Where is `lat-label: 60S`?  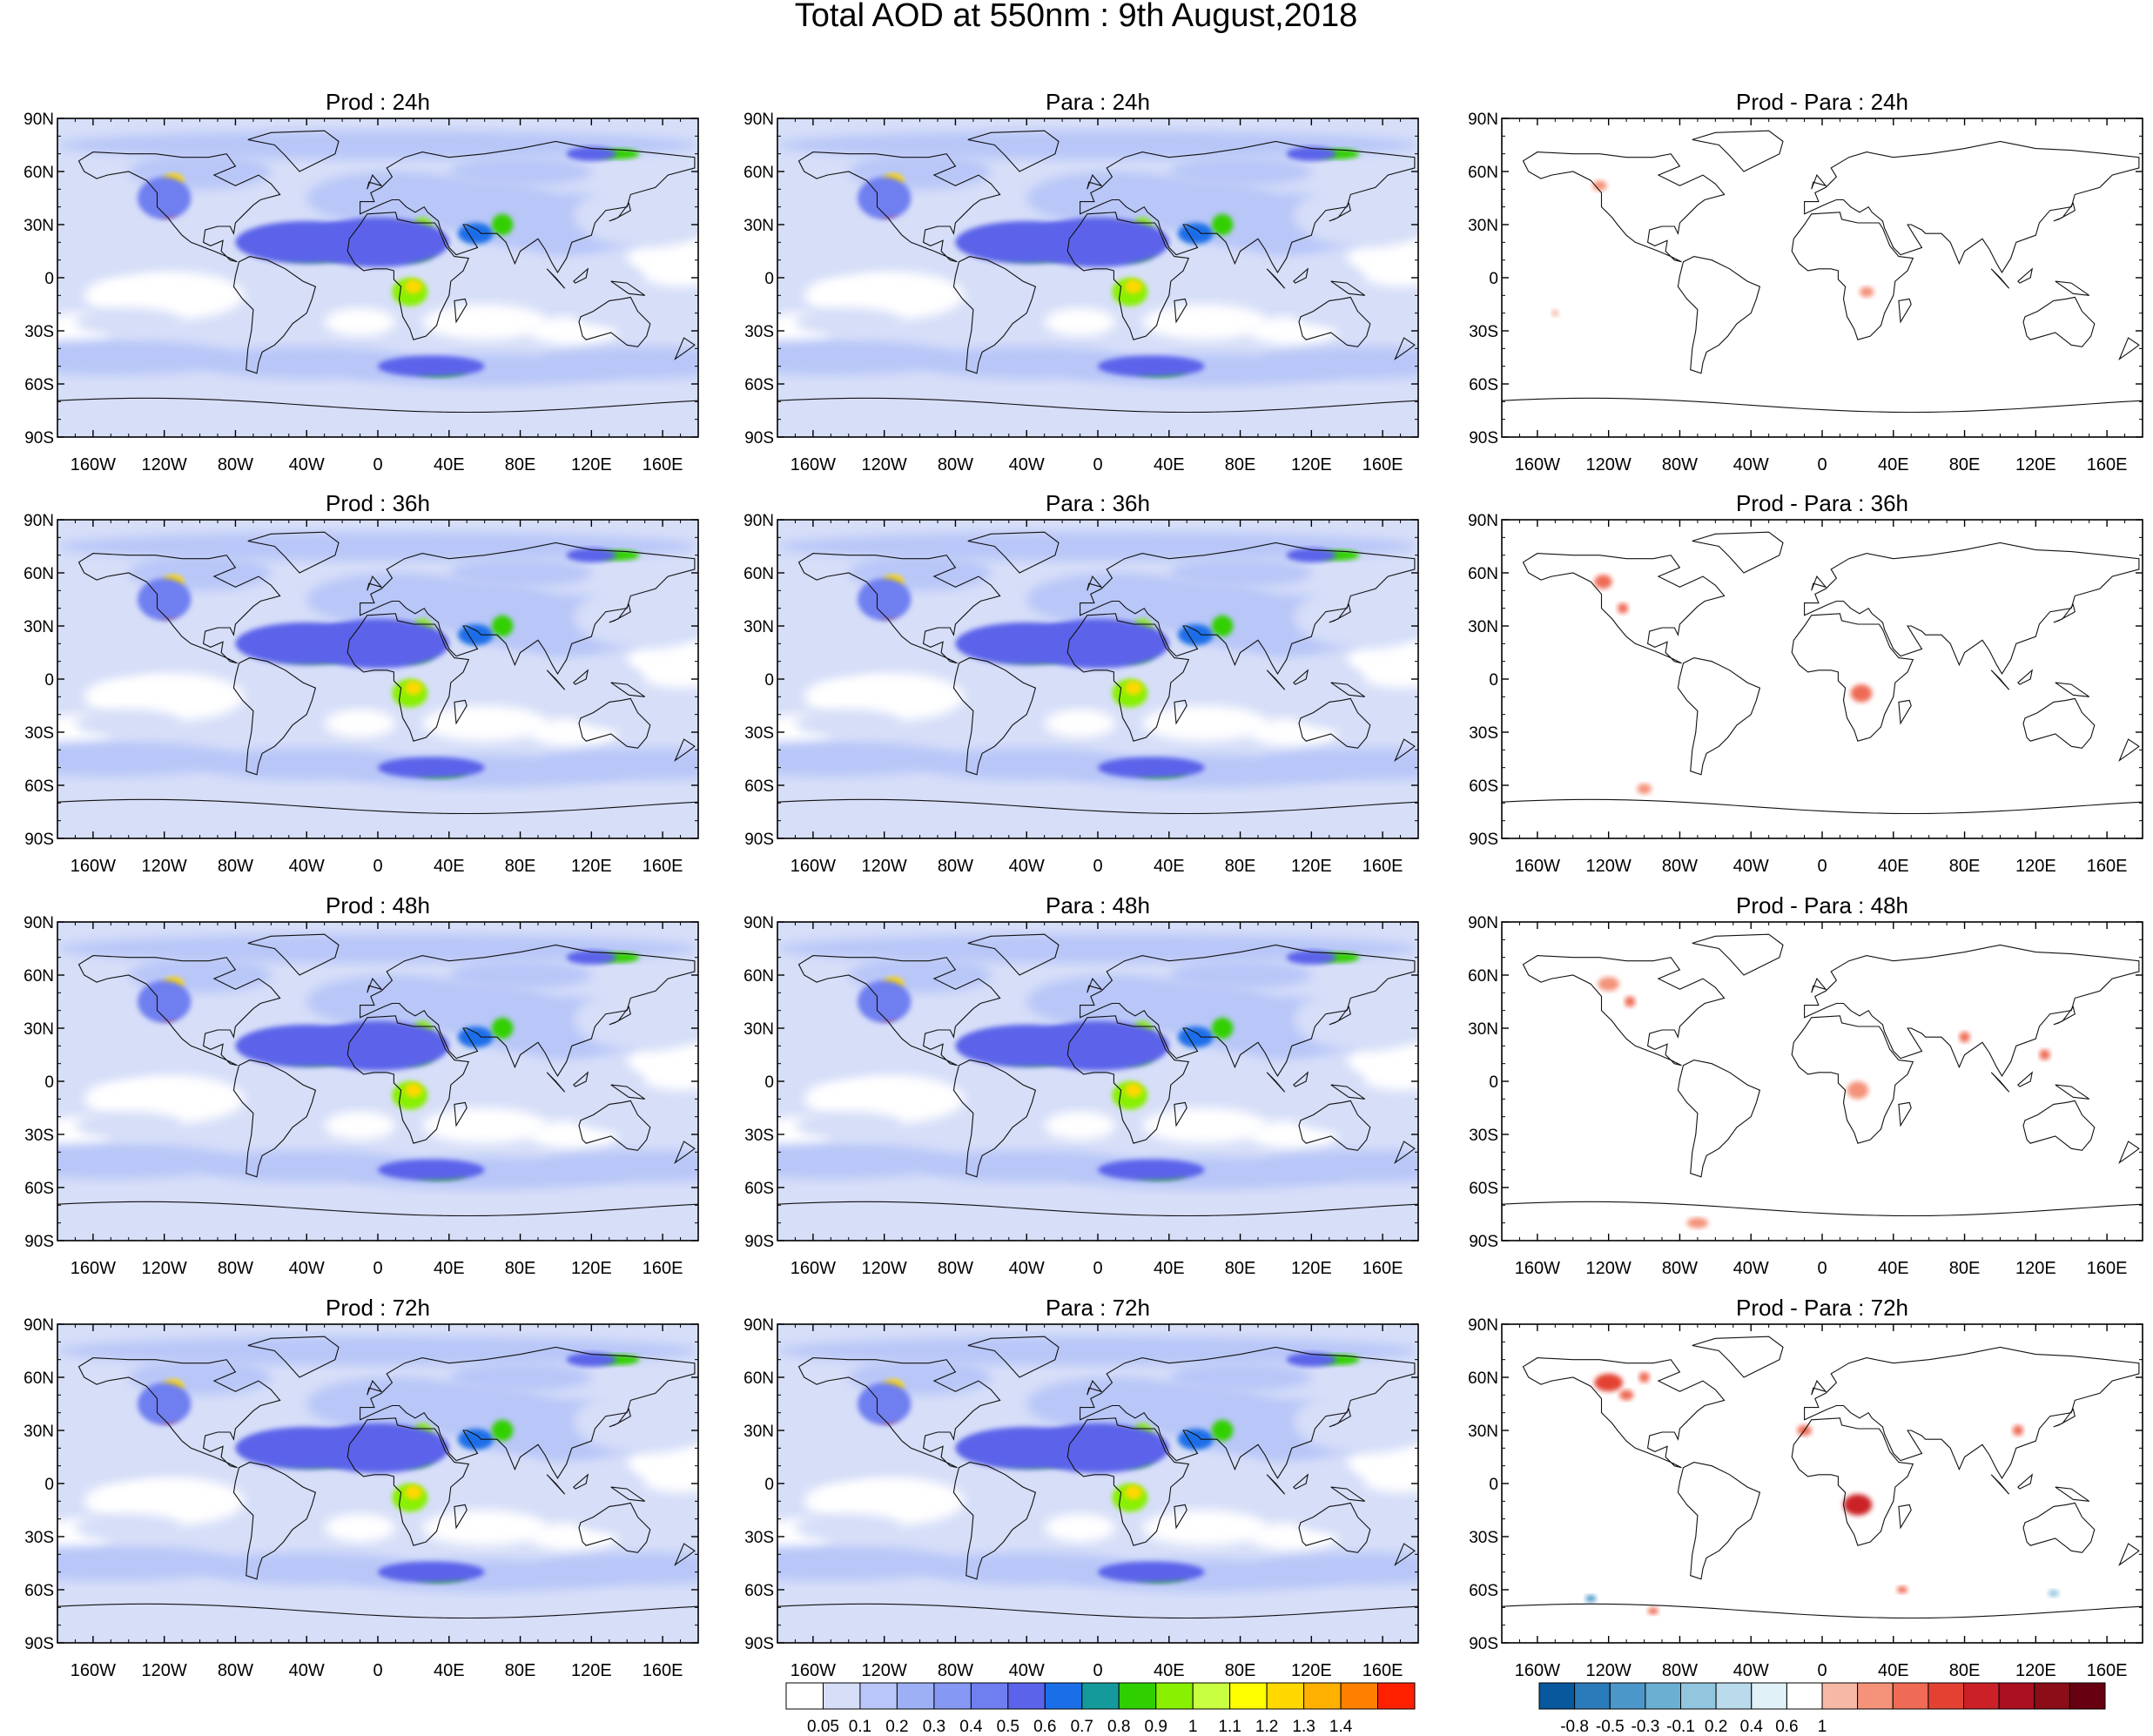
lat-label: 60S is located at coordinates (1483, 385).